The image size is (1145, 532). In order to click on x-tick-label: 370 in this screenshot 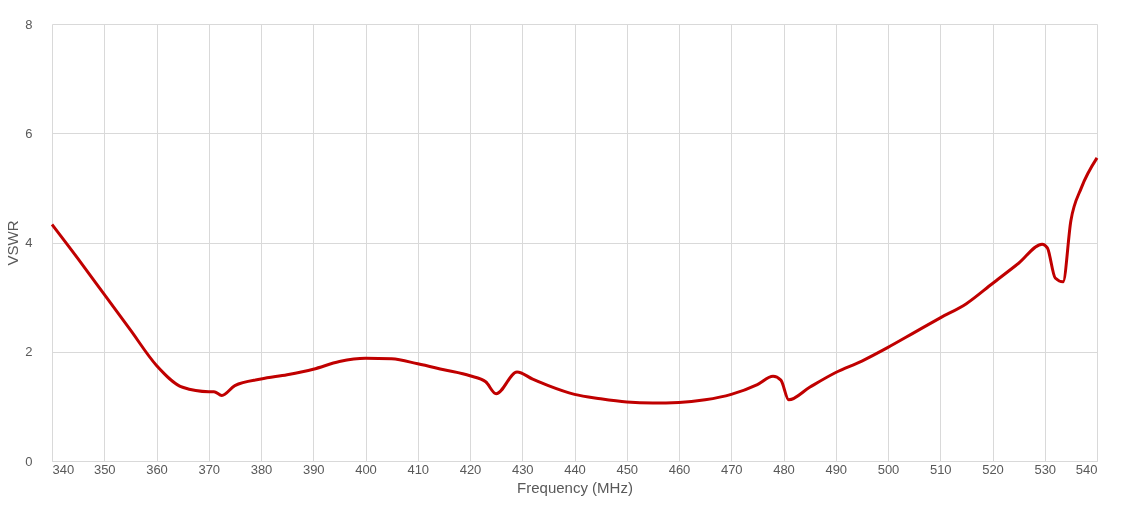, I will do `click(209, 469)`.